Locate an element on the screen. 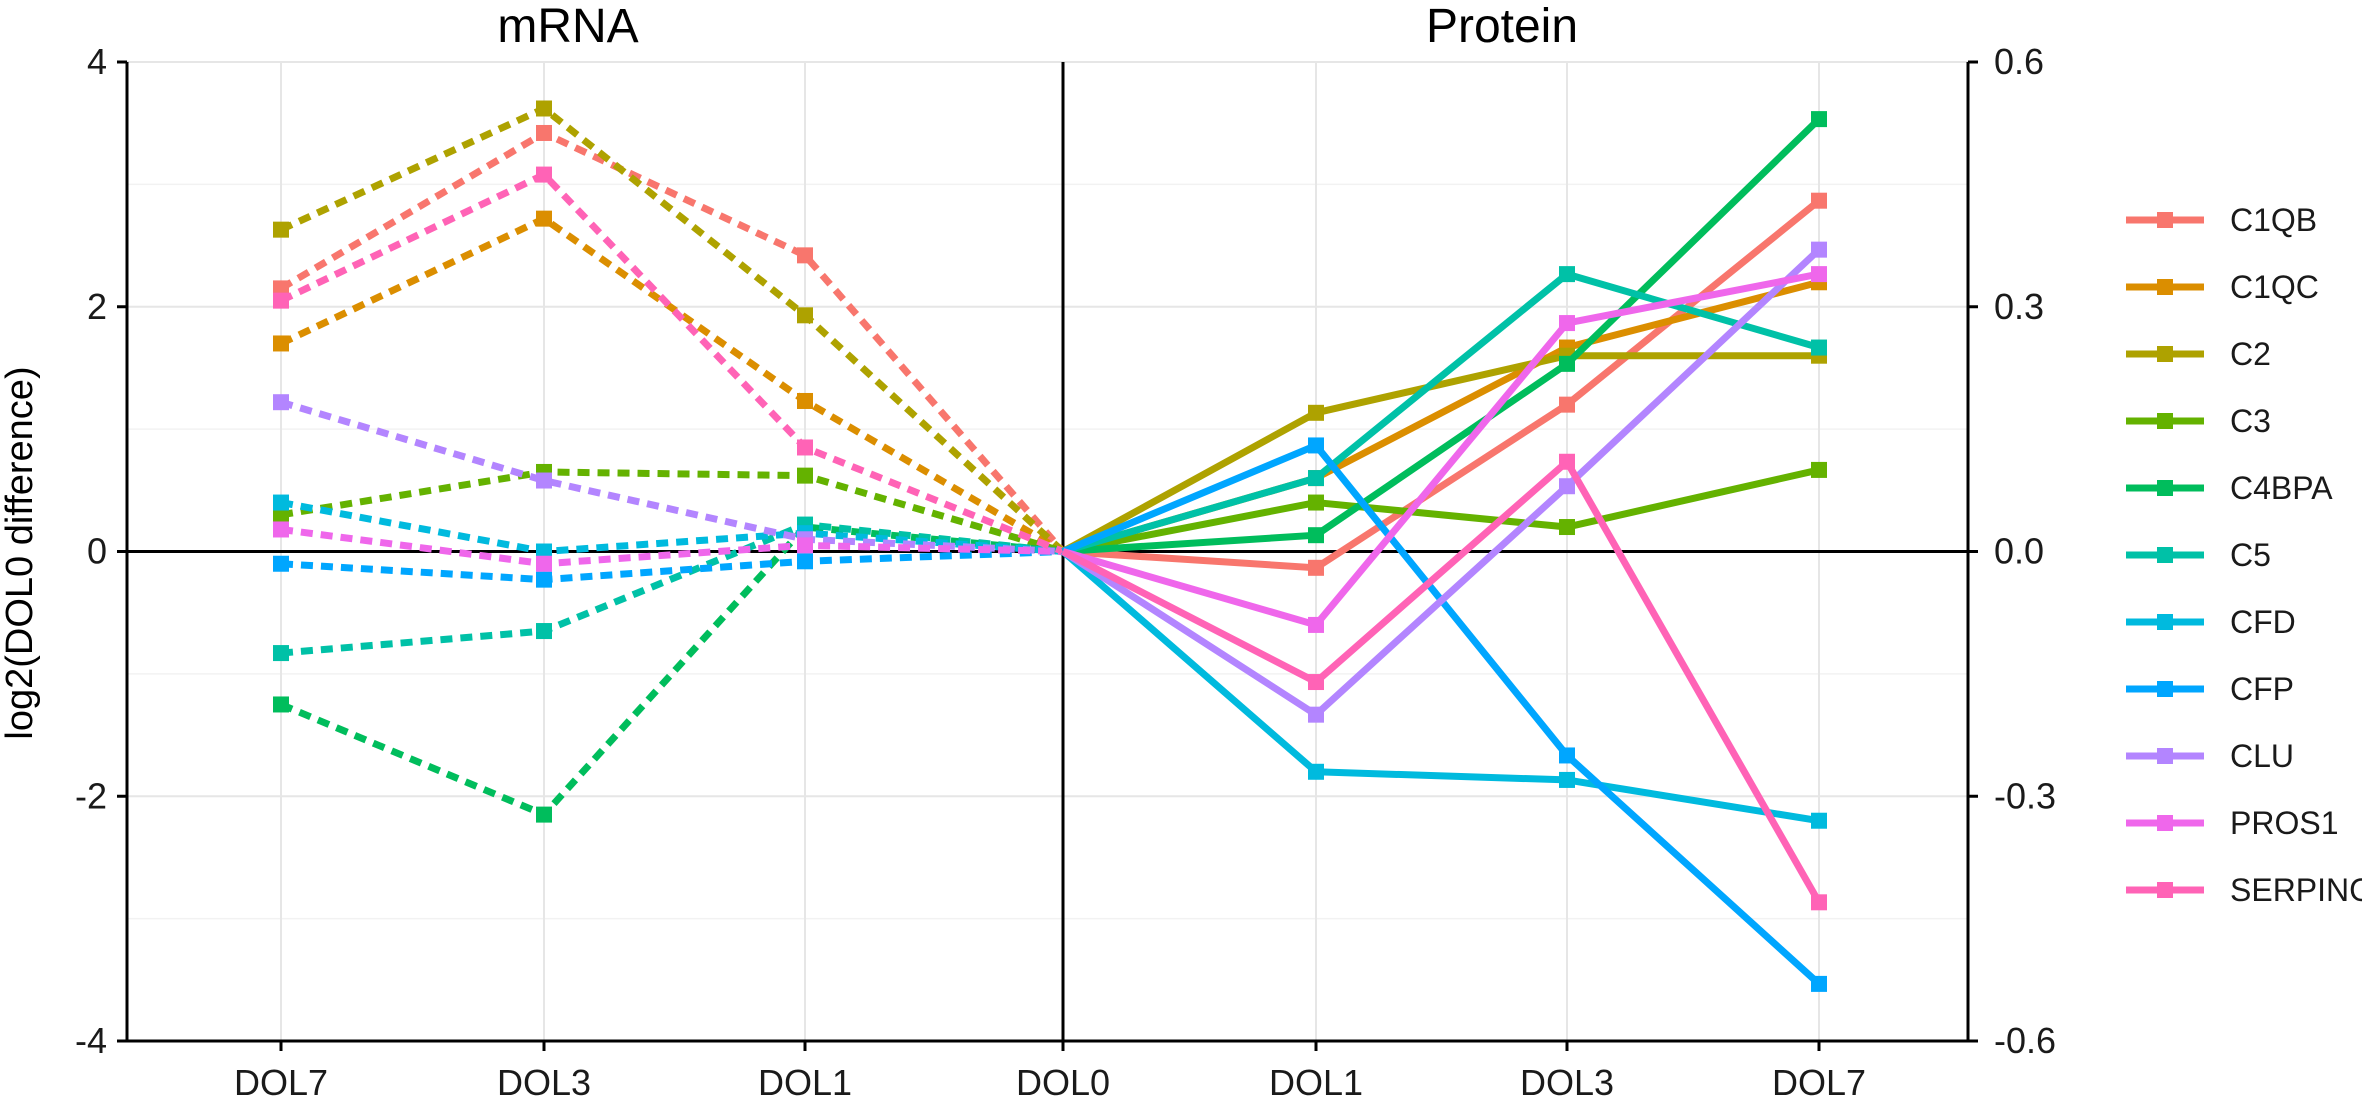 Image resolution: width=2362 pixels, height=1103 pixels. legend-label: C1QB is located at coordinates (2273, 220).